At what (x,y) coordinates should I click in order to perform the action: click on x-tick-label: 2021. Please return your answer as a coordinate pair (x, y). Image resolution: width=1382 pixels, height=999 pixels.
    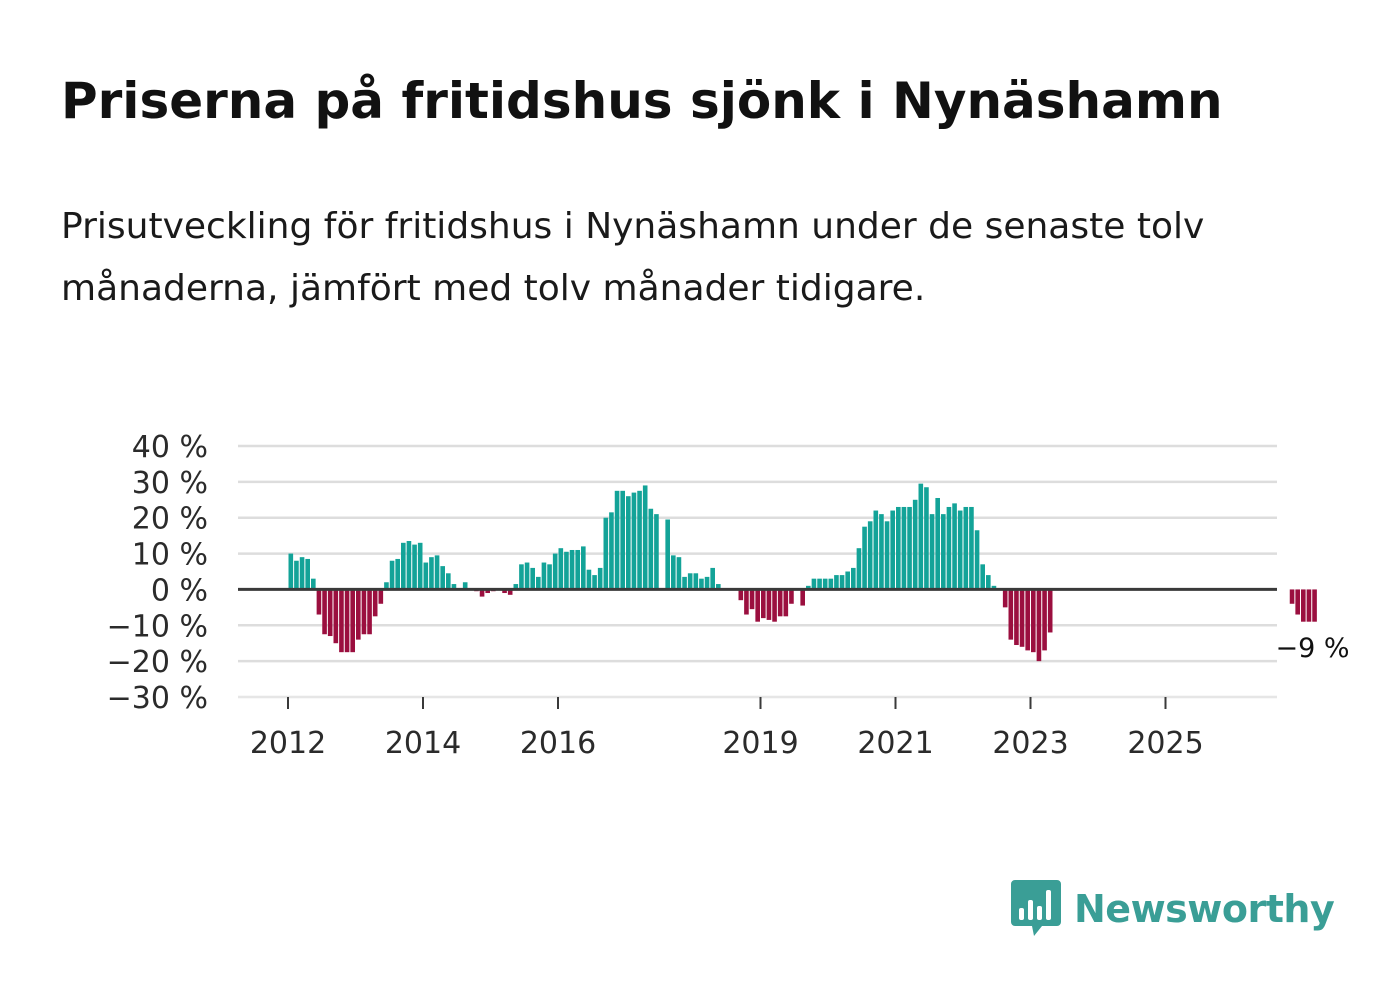
    Looking at the image, I should click on (895, 743).